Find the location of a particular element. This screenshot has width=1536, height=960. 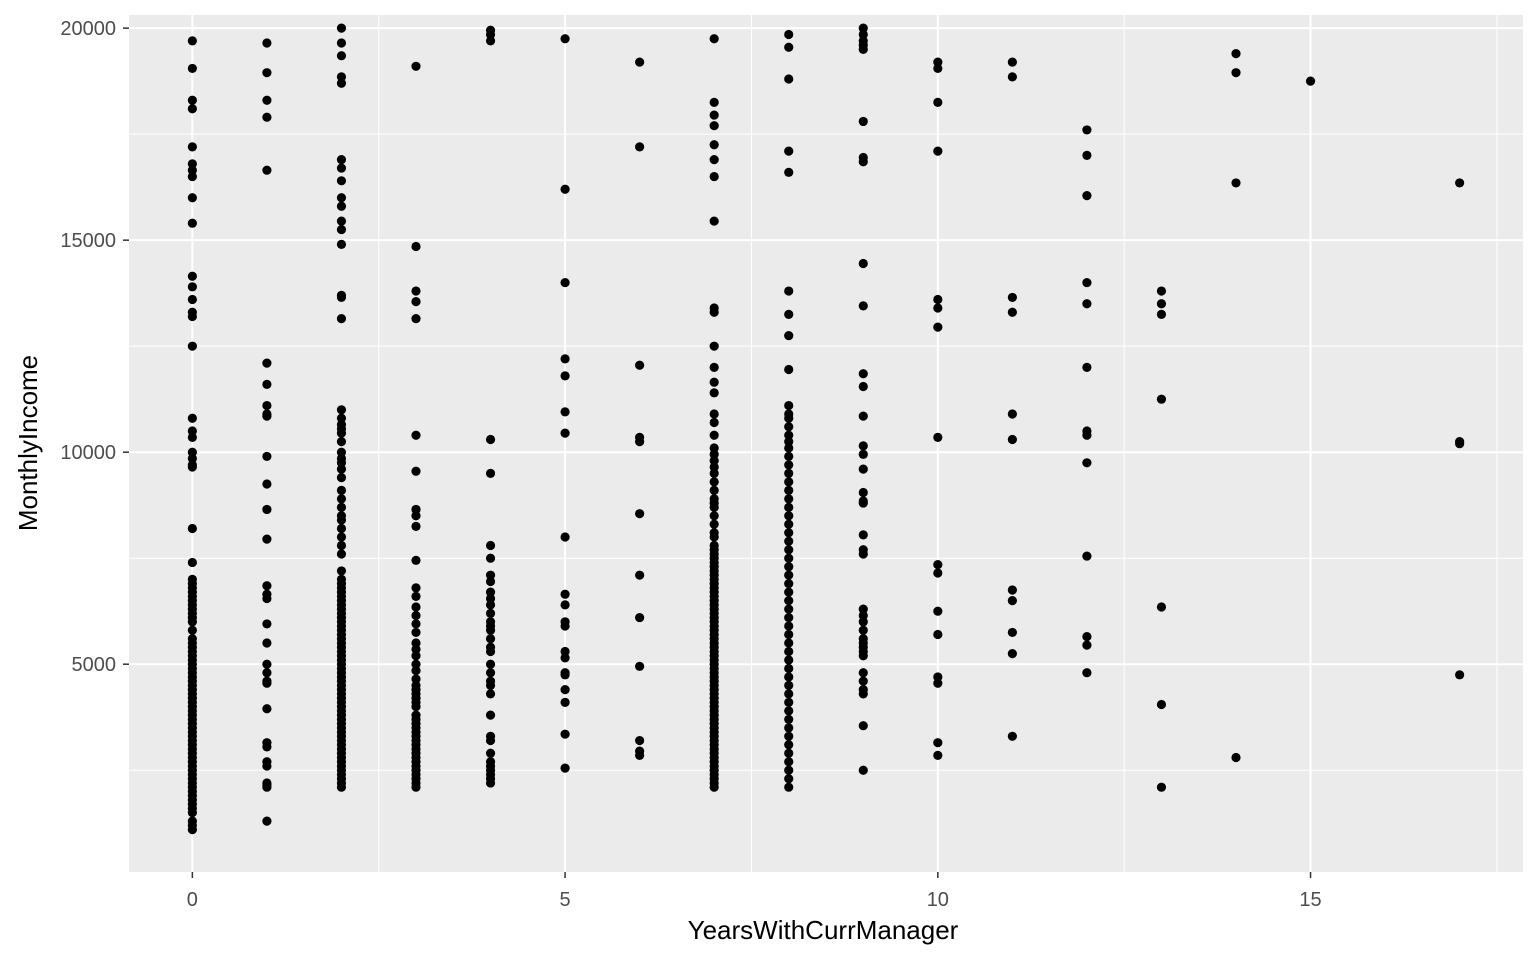

x-tick-label: 15 is located at coordinates (1310, 900).